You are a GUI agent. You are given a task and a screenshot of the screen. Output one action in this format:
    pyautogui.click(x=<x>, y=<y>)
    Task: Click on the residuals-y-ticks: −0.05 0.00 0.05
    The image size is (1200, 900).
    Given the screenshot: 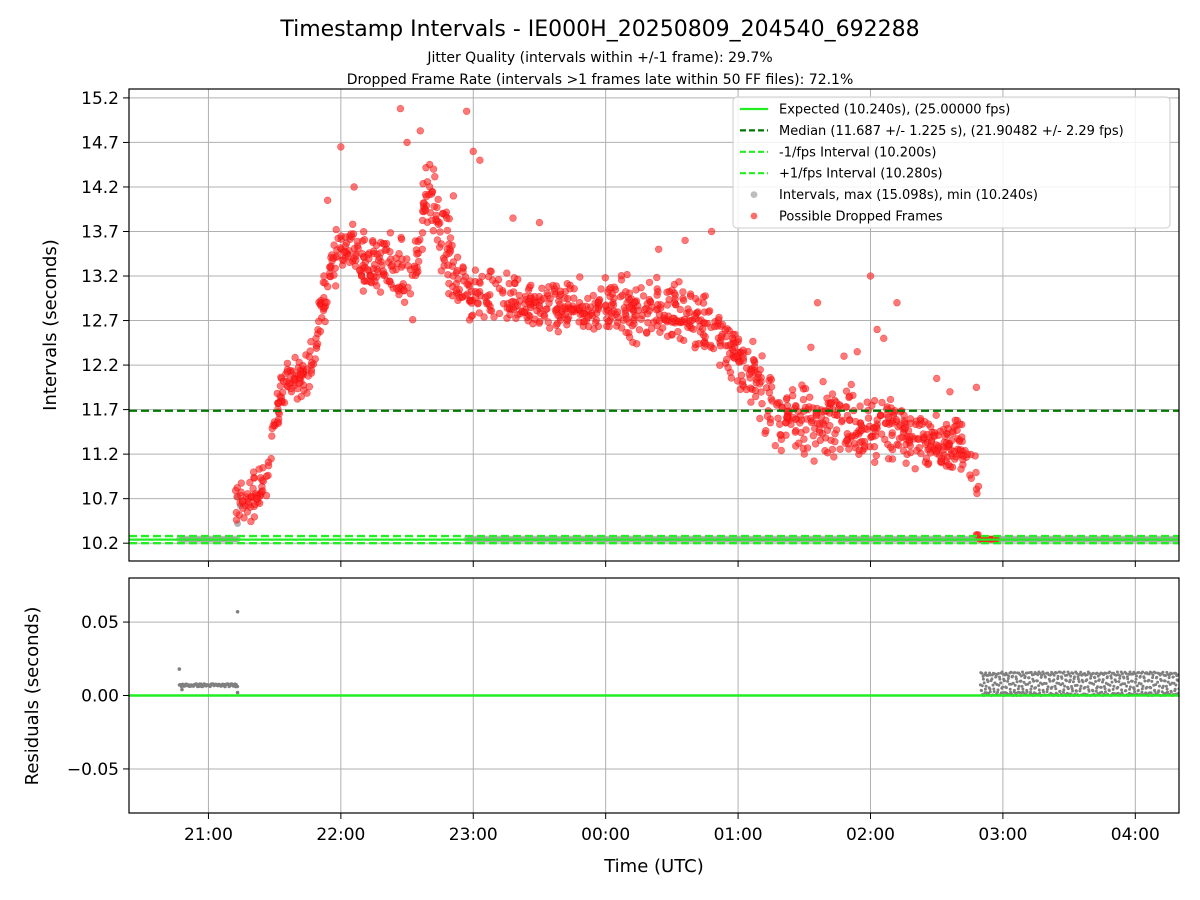 What is the action you would take?
    pyautogui.click(x=98, y=696)
    